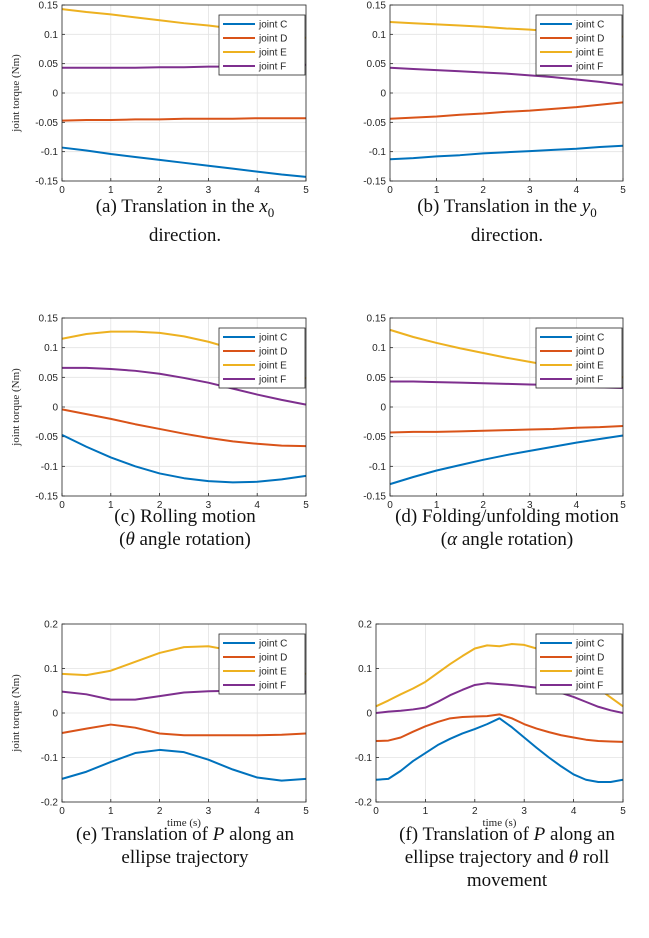  I want to click on caption-b: (b) Translation in the y0 direction., so click(507, 221).